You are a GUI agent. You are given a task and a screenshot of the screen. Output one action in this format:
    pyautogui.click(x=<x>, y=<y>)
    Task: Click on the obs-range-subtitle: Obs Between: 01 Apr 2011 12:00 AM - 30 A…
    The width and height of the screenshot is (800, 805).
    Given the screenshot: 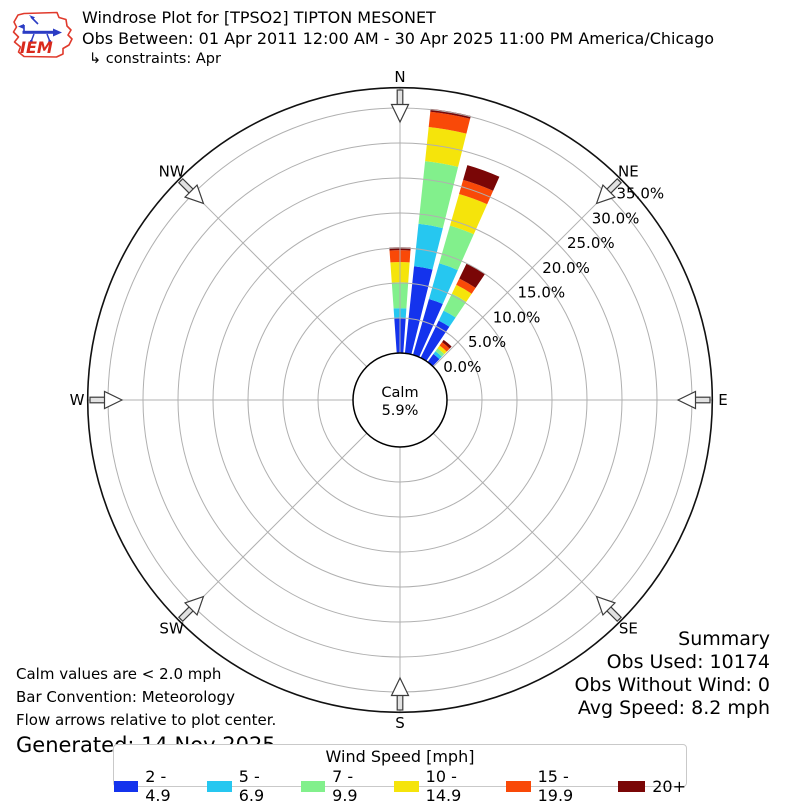 What is the action you would take?
    pyautogui.click(x=398, y=38)
    